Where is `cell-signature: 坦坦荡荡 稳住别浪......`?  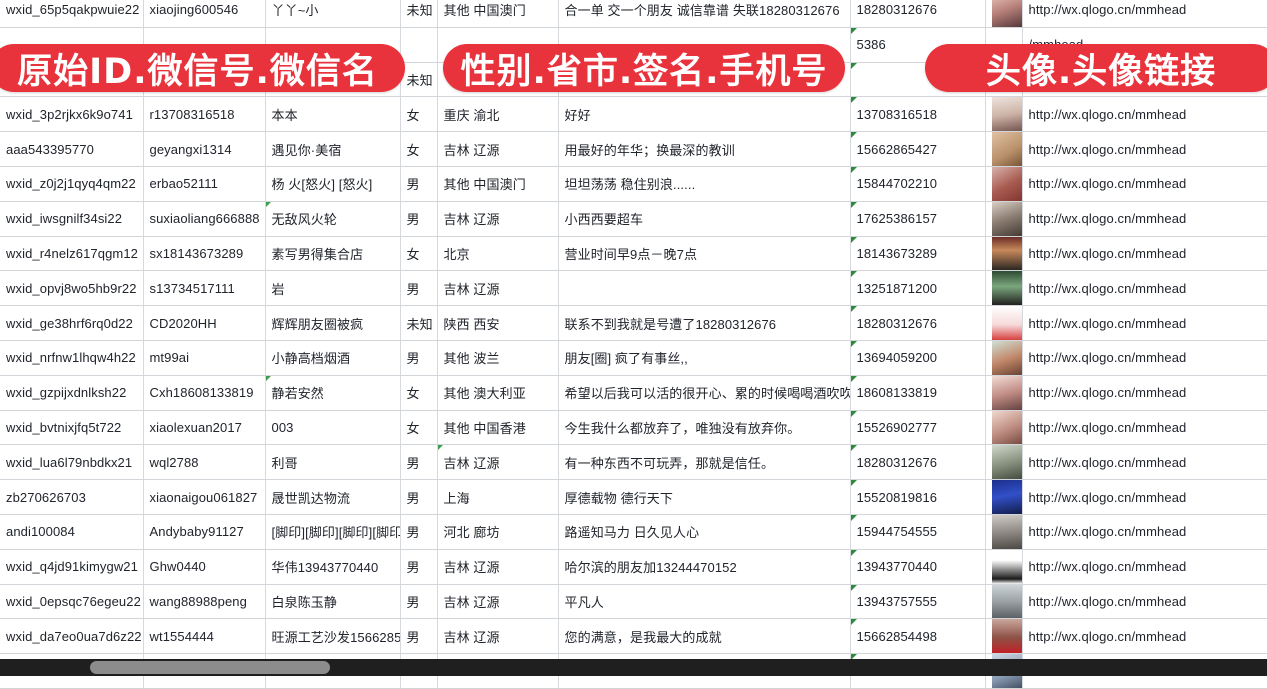 cell-signature: 坦坦荡荡 稳住别浪...... is located at coordinates (704, 184).